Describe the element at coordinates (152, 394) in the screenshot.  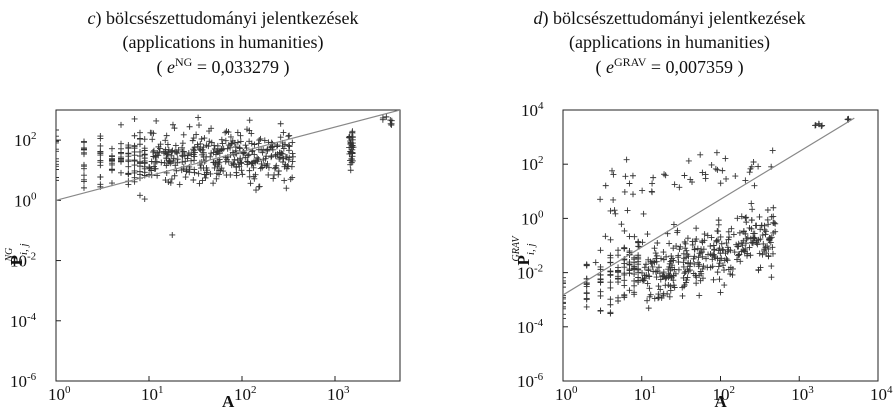
I see `x-tick-label: 10¹` at that location.